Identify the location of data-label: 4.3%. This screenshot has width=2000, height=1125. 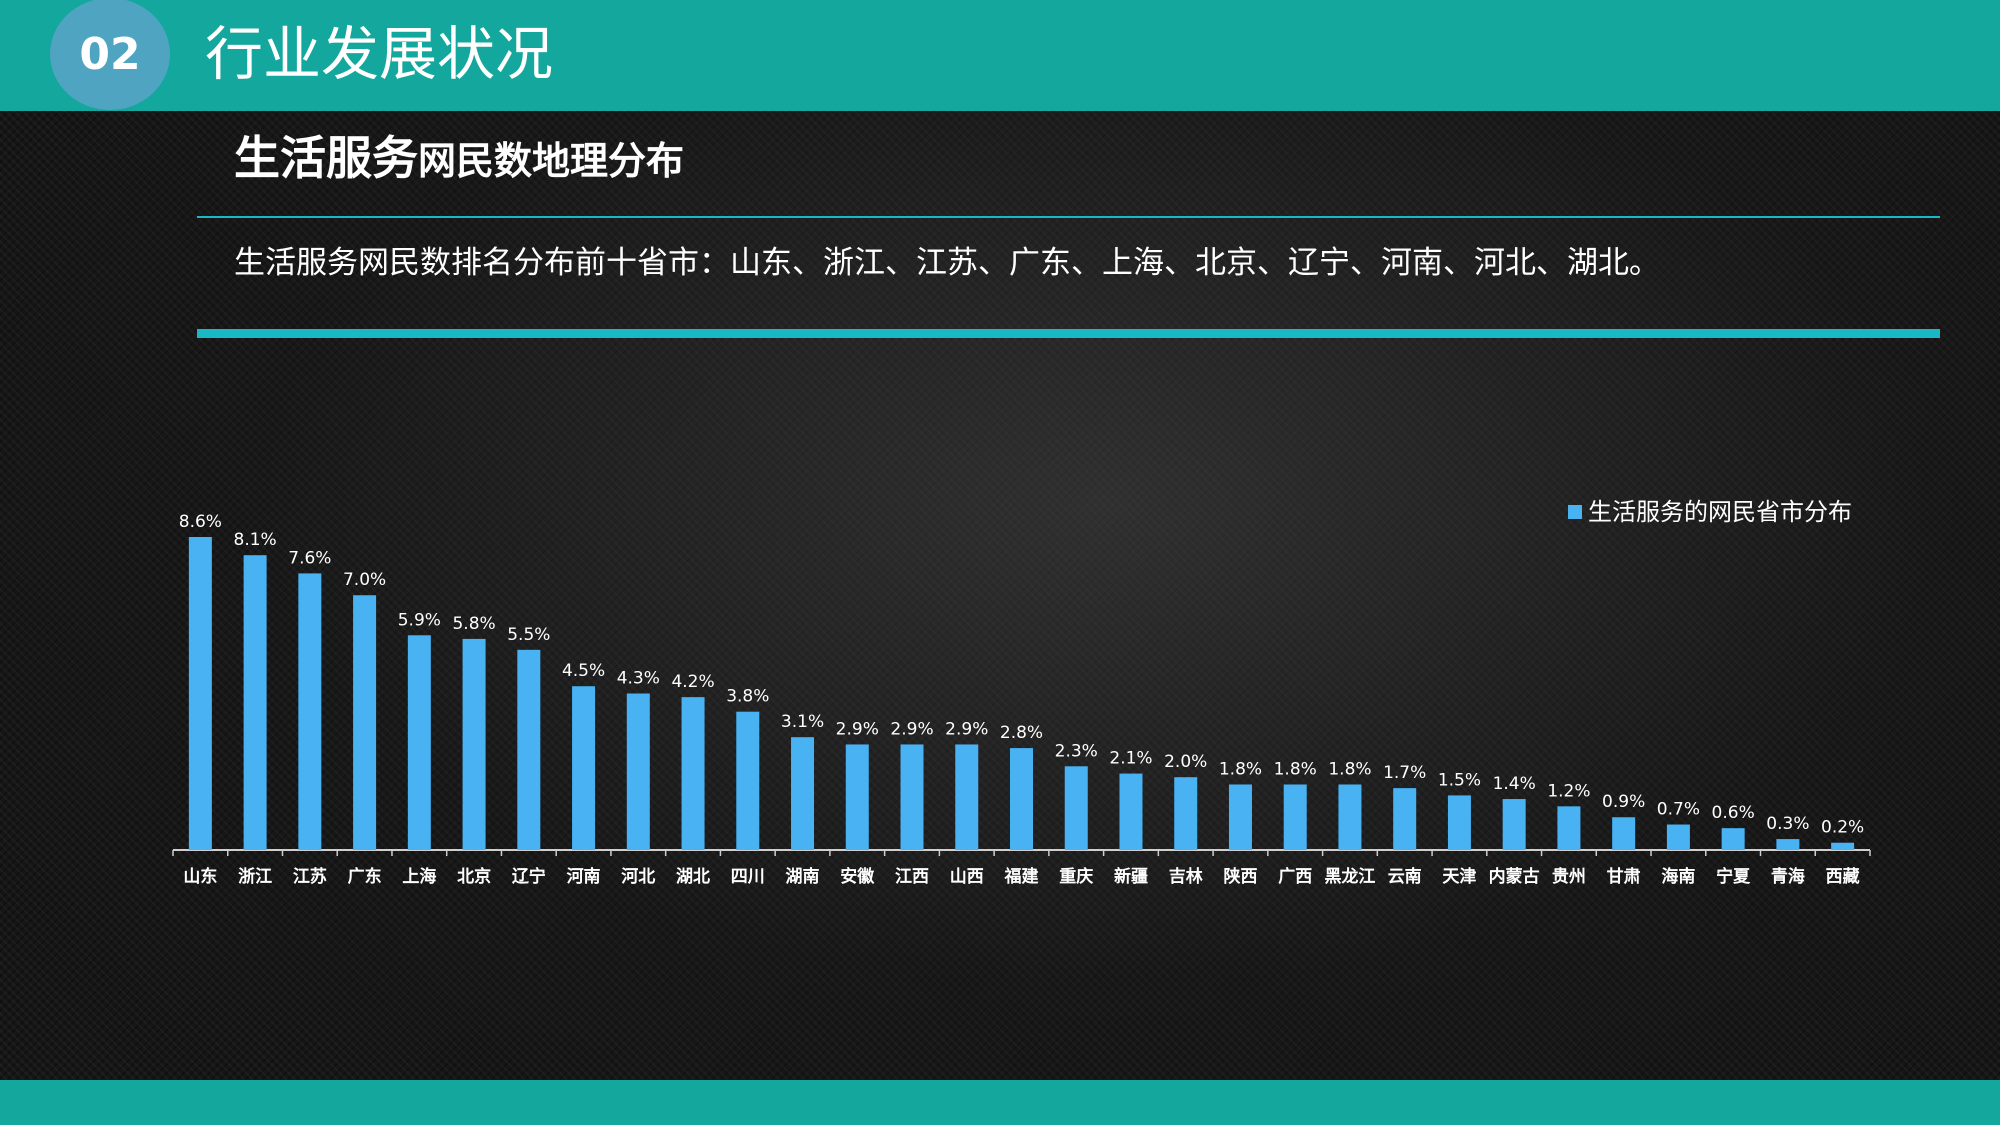
(638, 679).